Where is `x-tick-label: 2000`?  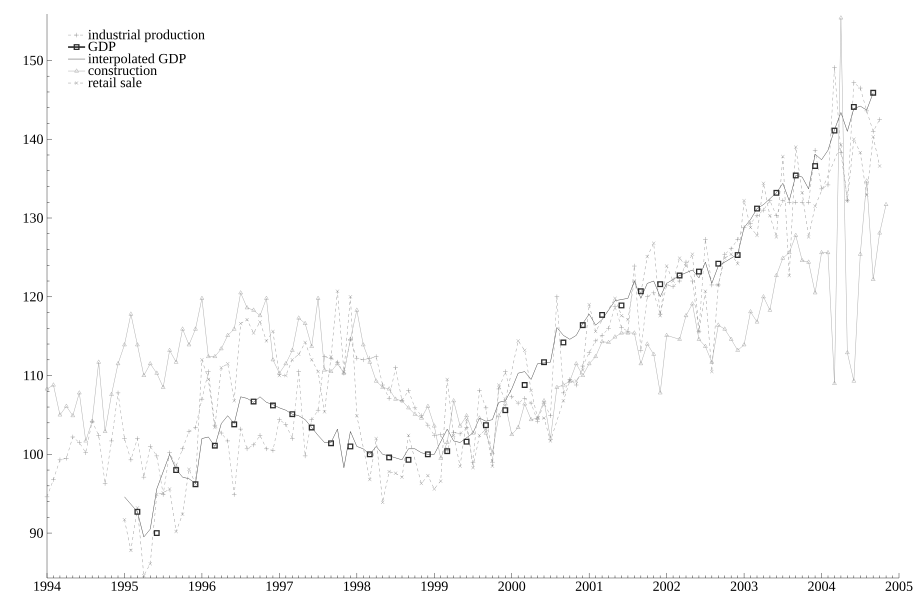 x-tick-label: 2000 is located at coordinates (512, 586).